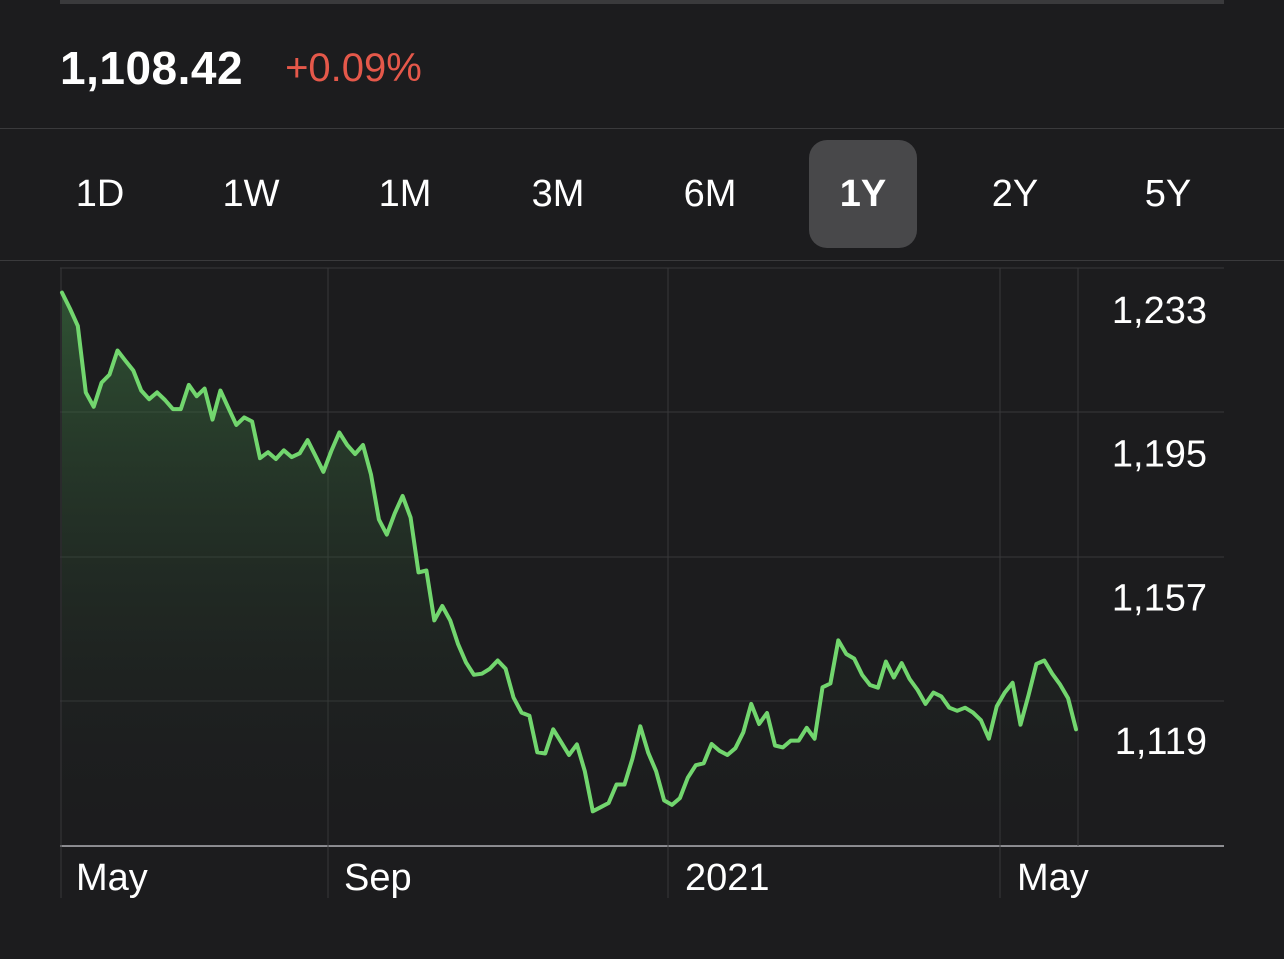  What do you see at coordinates (378, 878) in the screenshot?
I see `x-tick-label: Sep` at bounding box center [378, 878].